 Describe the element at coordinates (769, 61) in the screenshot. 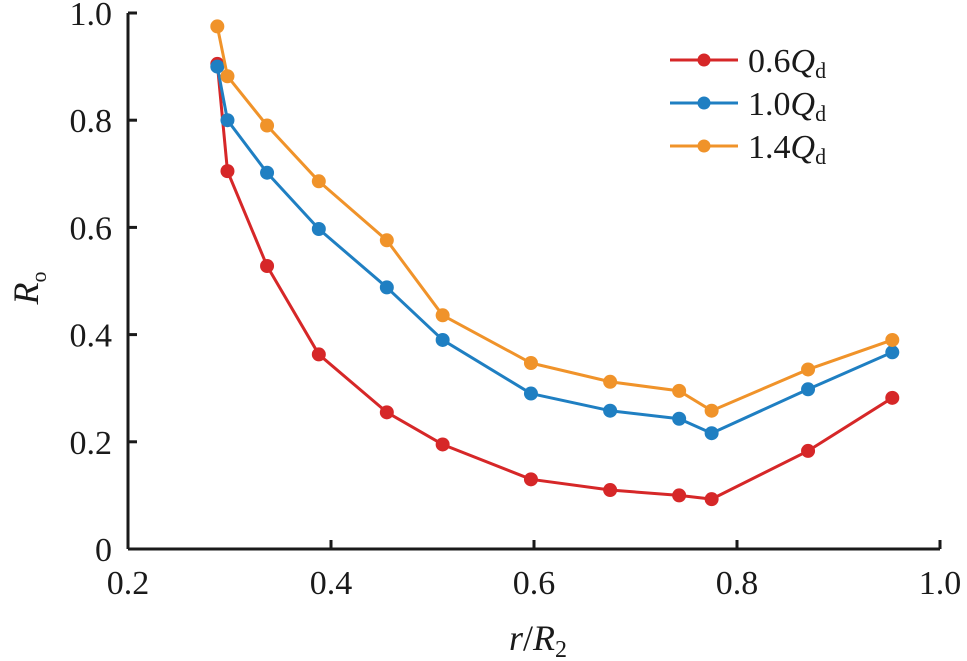

I see `legend-label-num: 0.6` at that location.